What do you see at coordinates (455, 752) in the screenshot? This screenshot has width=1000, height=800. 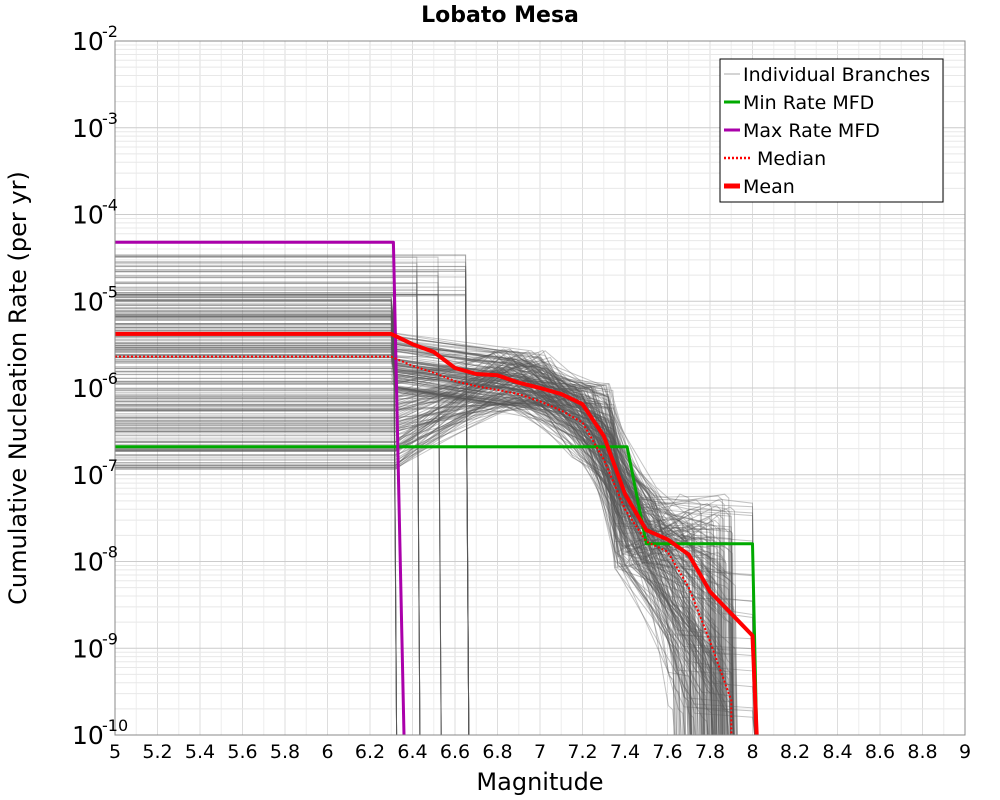 I see `x-tick-label: 6.6` at bounding box center [455, 752].